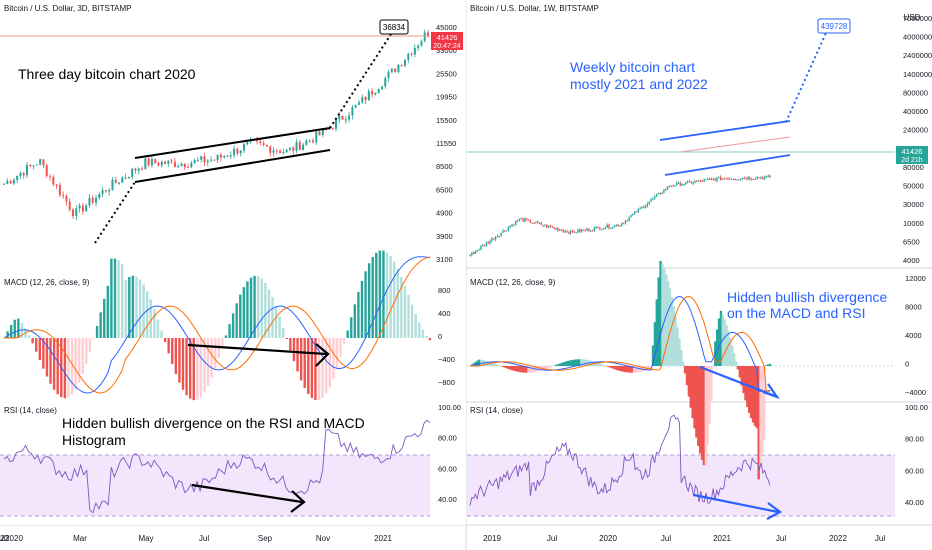  Describe the element at coordinates (198, 538) in the screenshot. I see `left-time-axis: 2020 Mar May Jul Sep Nov 2021` at that location.